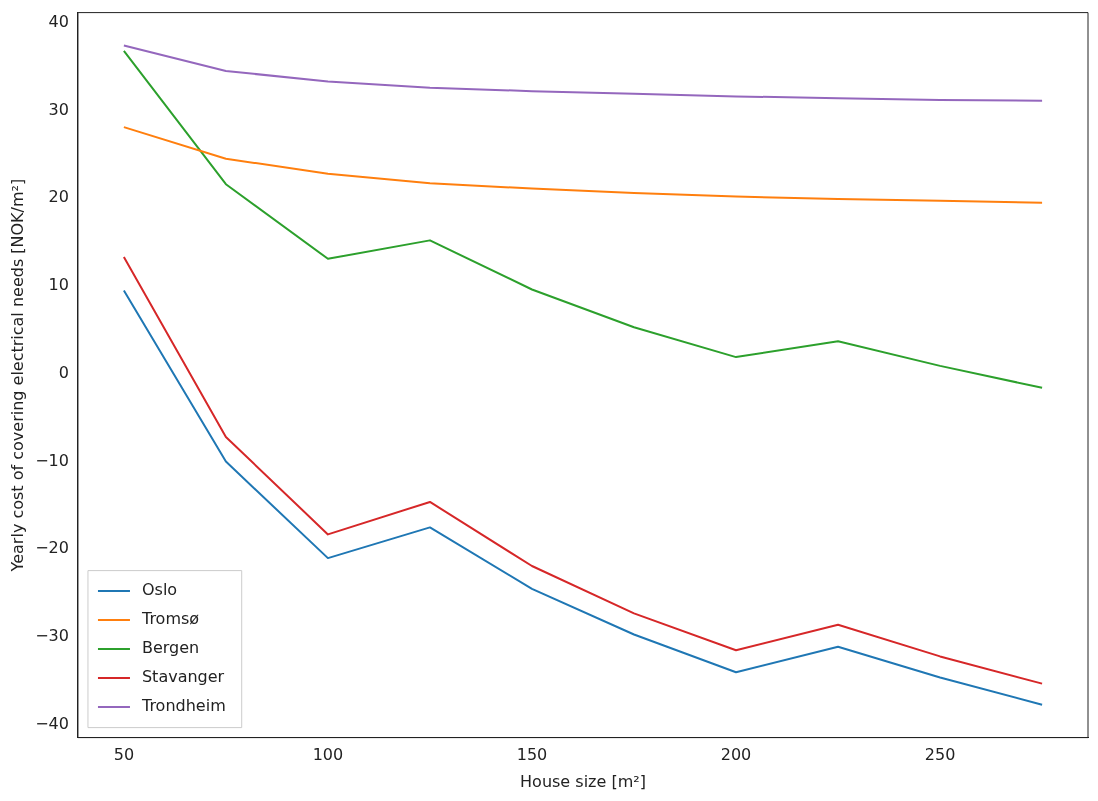  Describe the element at coordinates (170, 648) in the screenshot. I see `legend-label: Bergen` at that location.